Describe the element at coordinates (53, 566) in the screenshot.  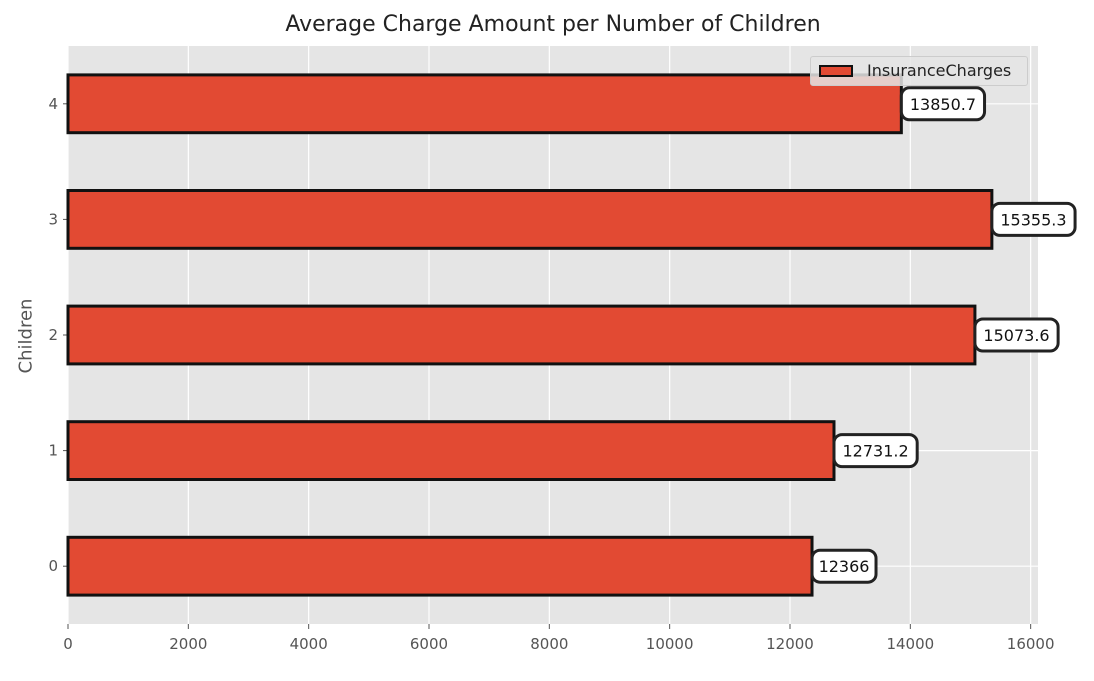
I see `y-tick-label: 0` at that location.